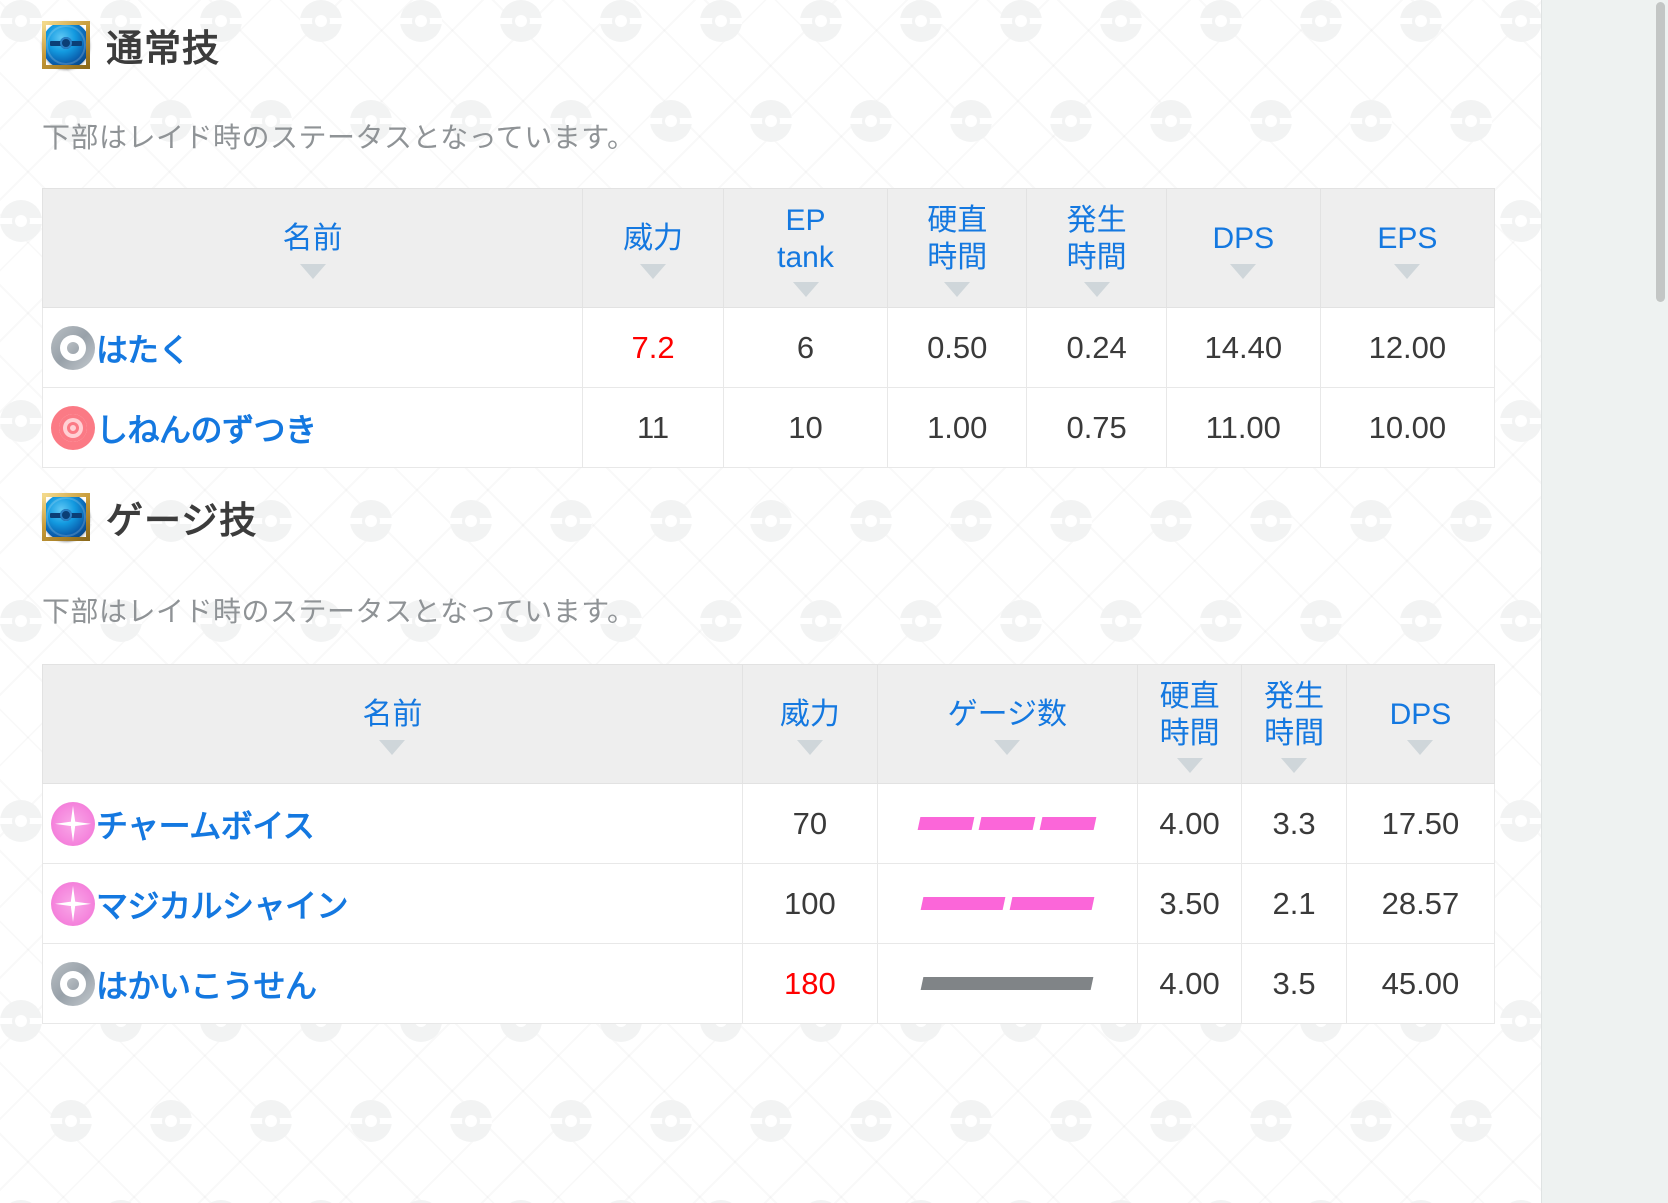  What do you see at coordinates (206, 429) in the screenshot?
I see `move-name-link: しねんのずつき` at bounding box center [206, 429].